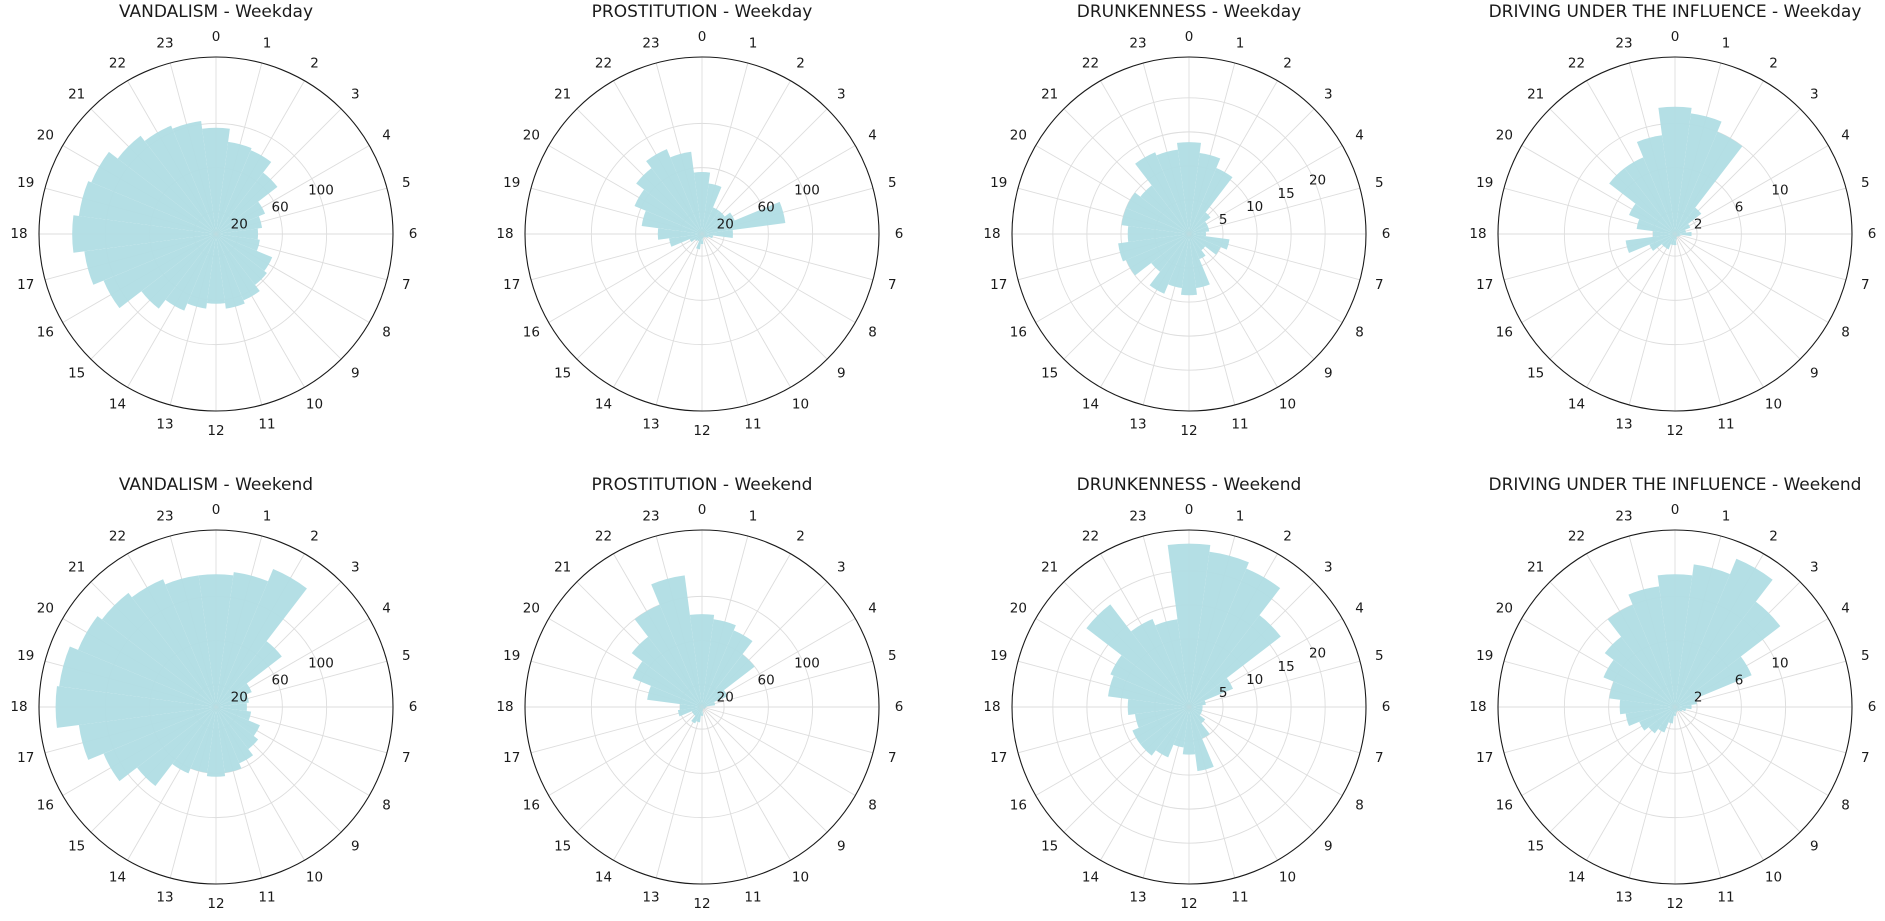 The height and width of the screenshot is (921, 1885). What do you see at coordinates (1484, 183) in the screenshot?
I see `hour-tick-label: 19` at bounding box center [1484, 183].